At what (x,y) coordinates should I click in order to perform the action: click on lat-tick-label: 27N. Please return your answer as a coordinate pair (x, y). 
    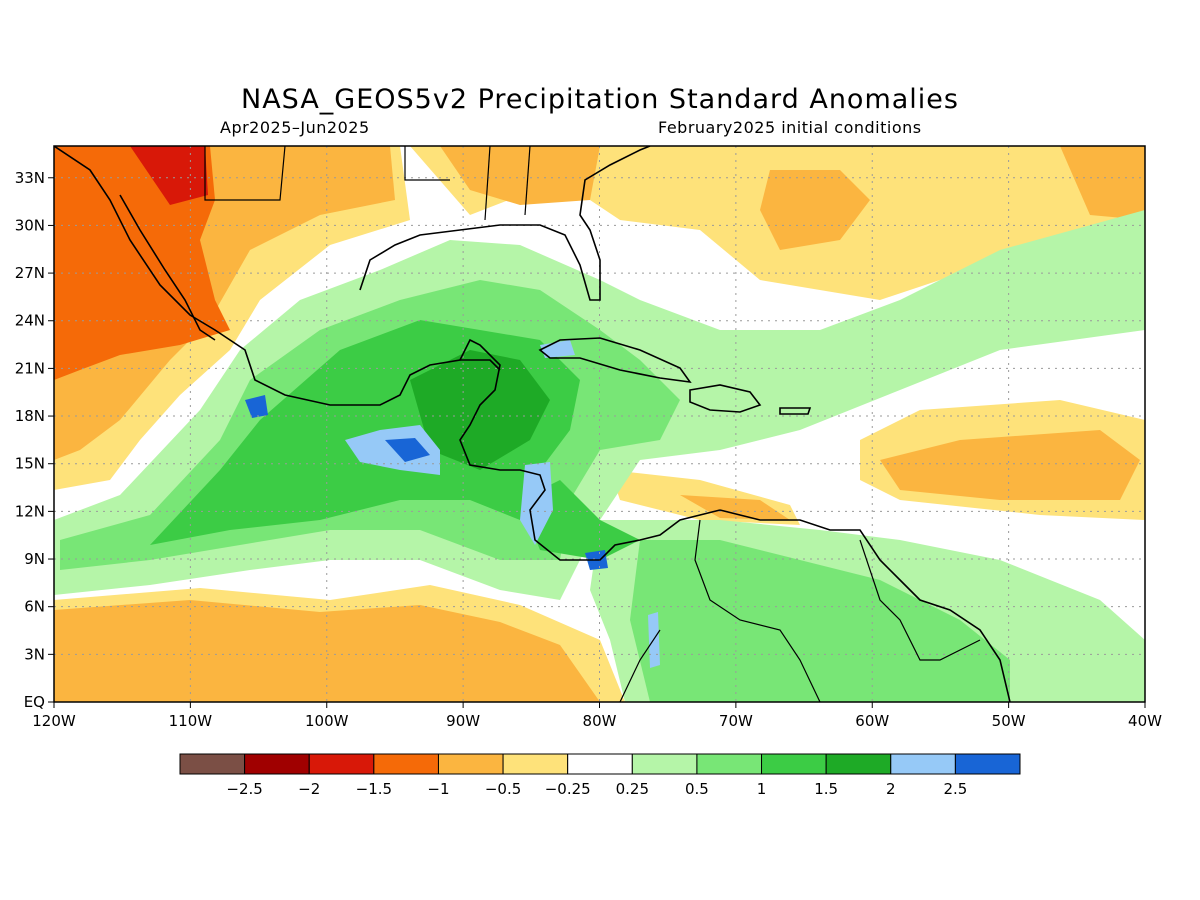
    Looking at the image, I should click on (30, 273).